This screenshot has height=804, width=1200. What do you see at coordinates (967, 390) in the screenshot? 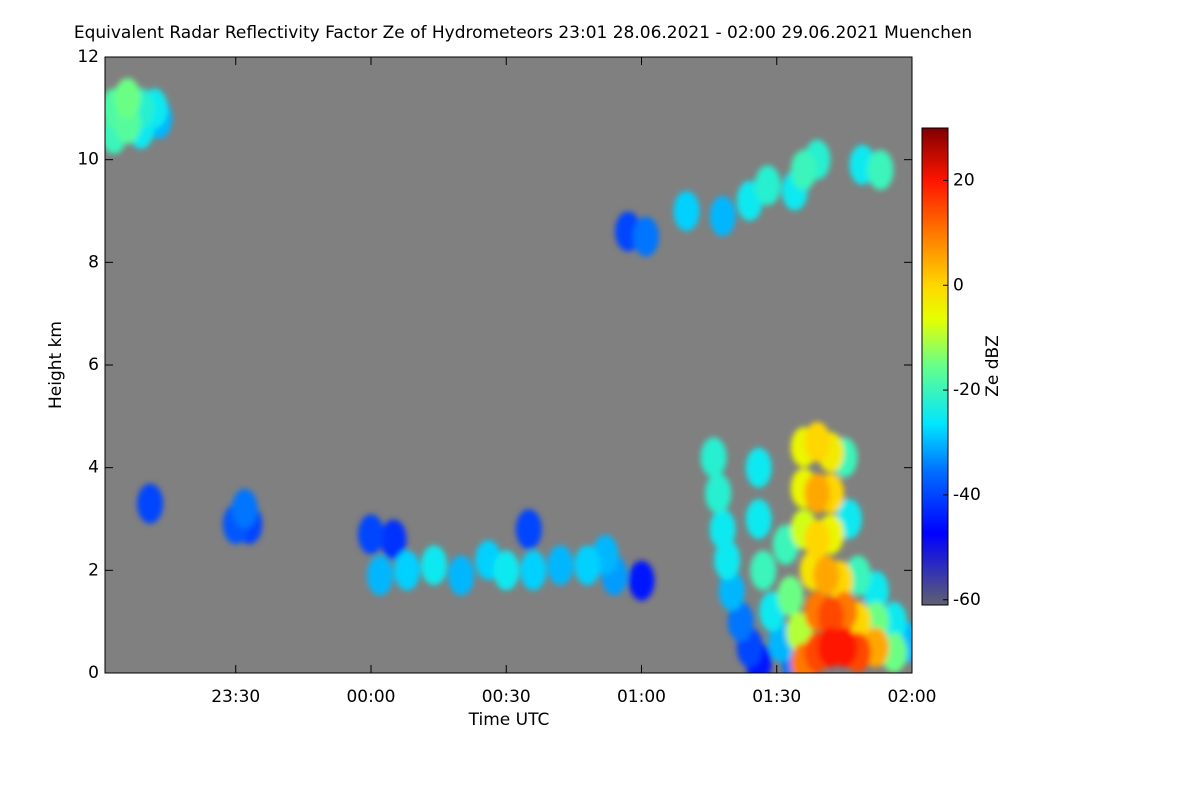
I see `colorbar-tick-label: -20` at bounding box center [967, 390].